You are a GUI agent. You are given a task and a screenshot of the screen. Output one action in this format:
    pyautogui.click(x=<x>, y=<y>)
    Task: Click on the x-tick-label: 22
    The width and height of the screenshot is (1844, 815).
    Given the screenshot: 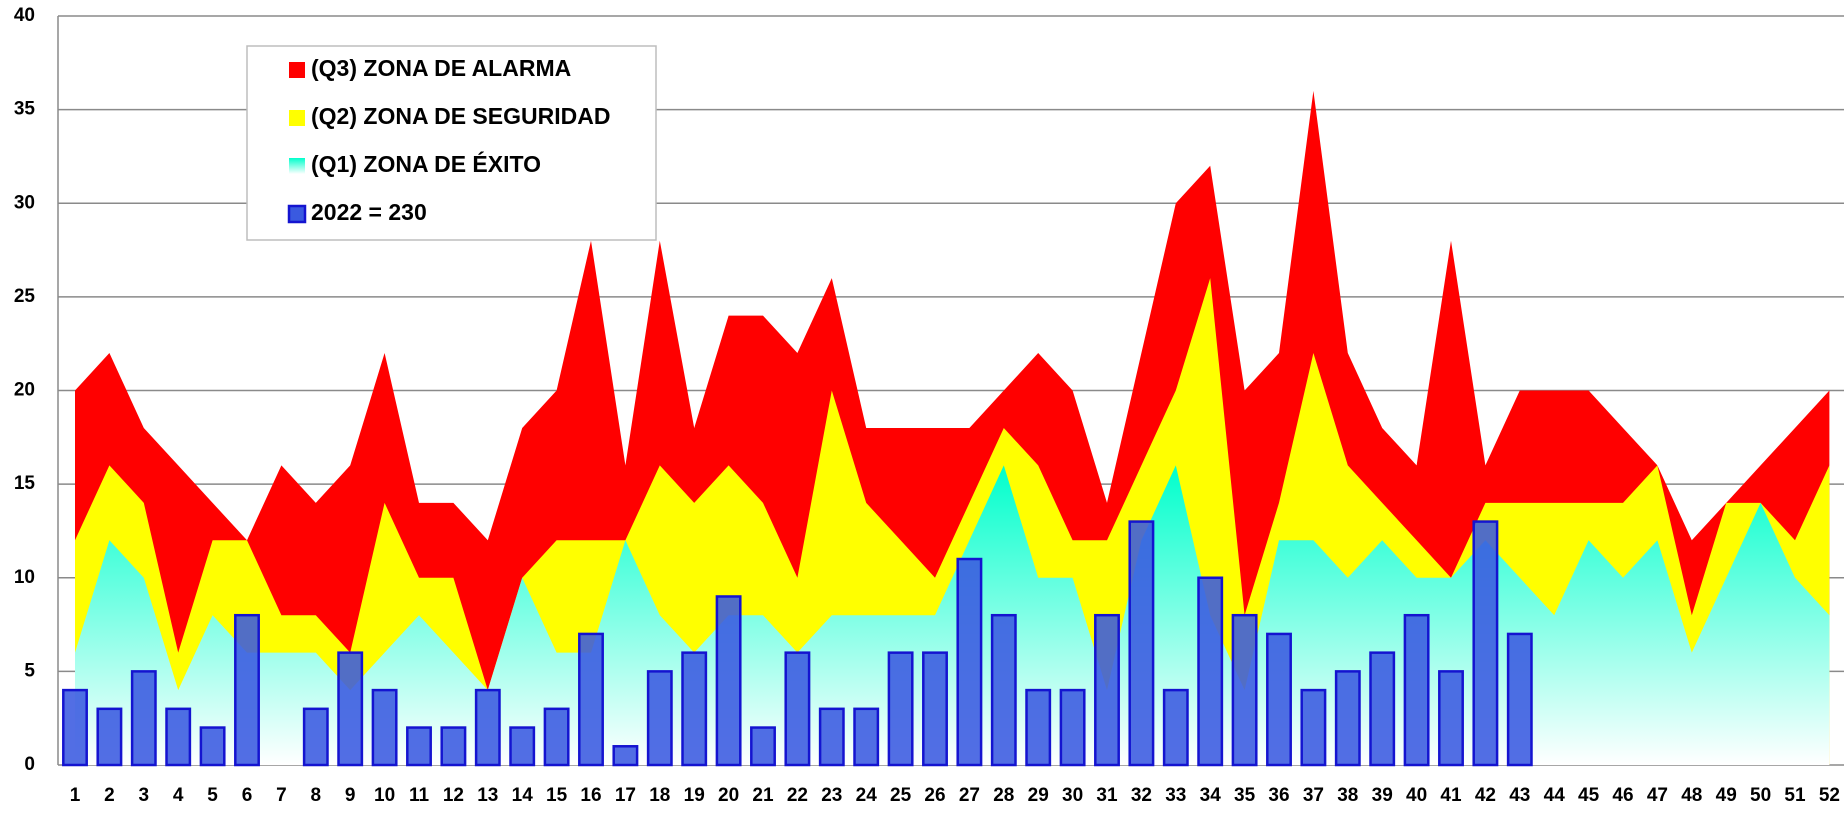 What is the action you would take?
    pyautogui.click(x=797, y=795)
    